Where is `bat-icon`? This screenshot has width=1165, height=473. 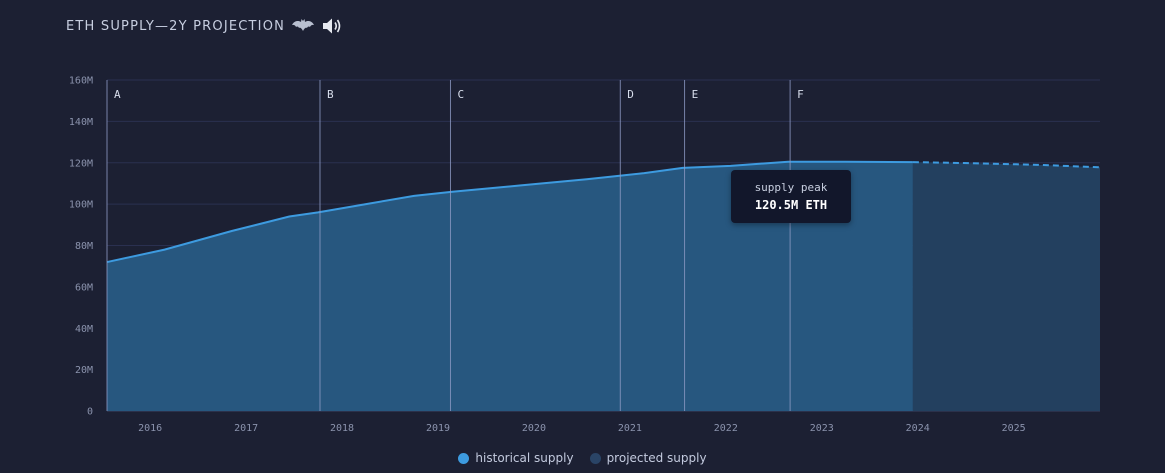 bat-icon is located at coordinates (303, 26).